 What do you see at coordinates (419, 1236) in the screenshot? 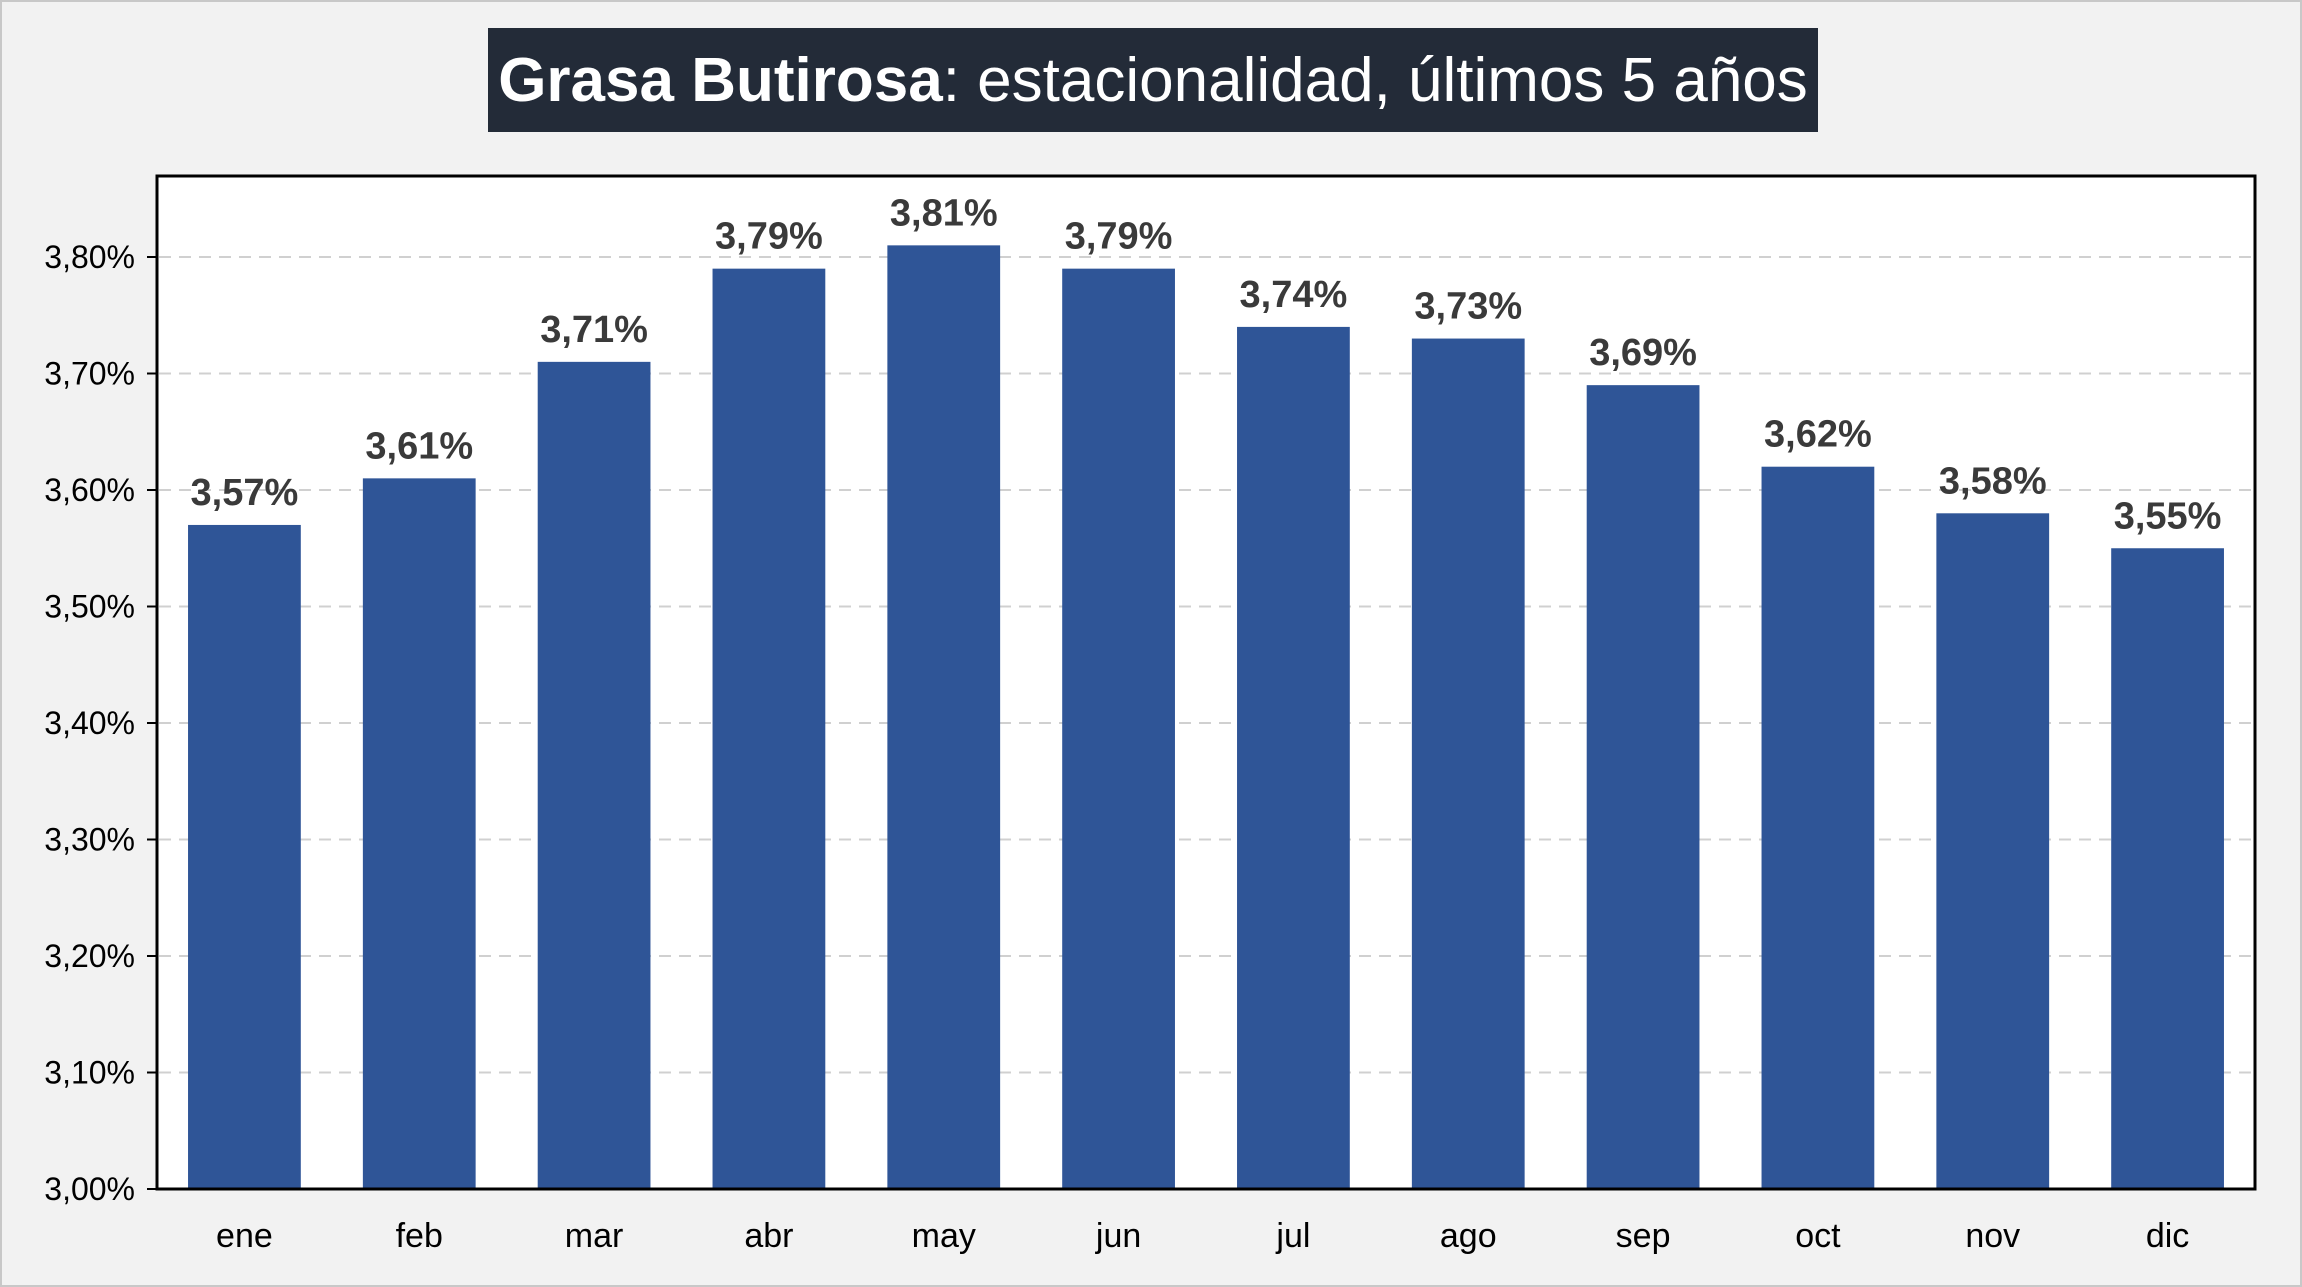
I see `x-tick-label: feb` at bounding box center [419, 1236].